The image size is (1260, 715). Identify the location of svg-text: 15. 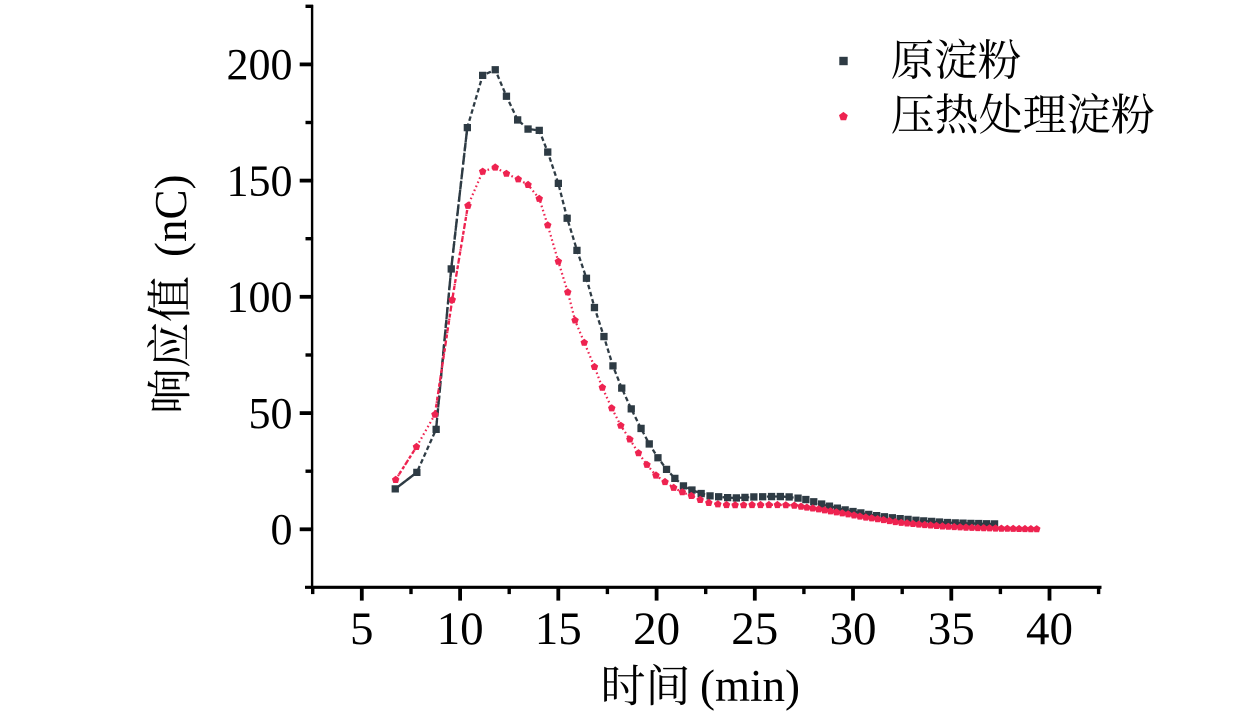
(558, 629).